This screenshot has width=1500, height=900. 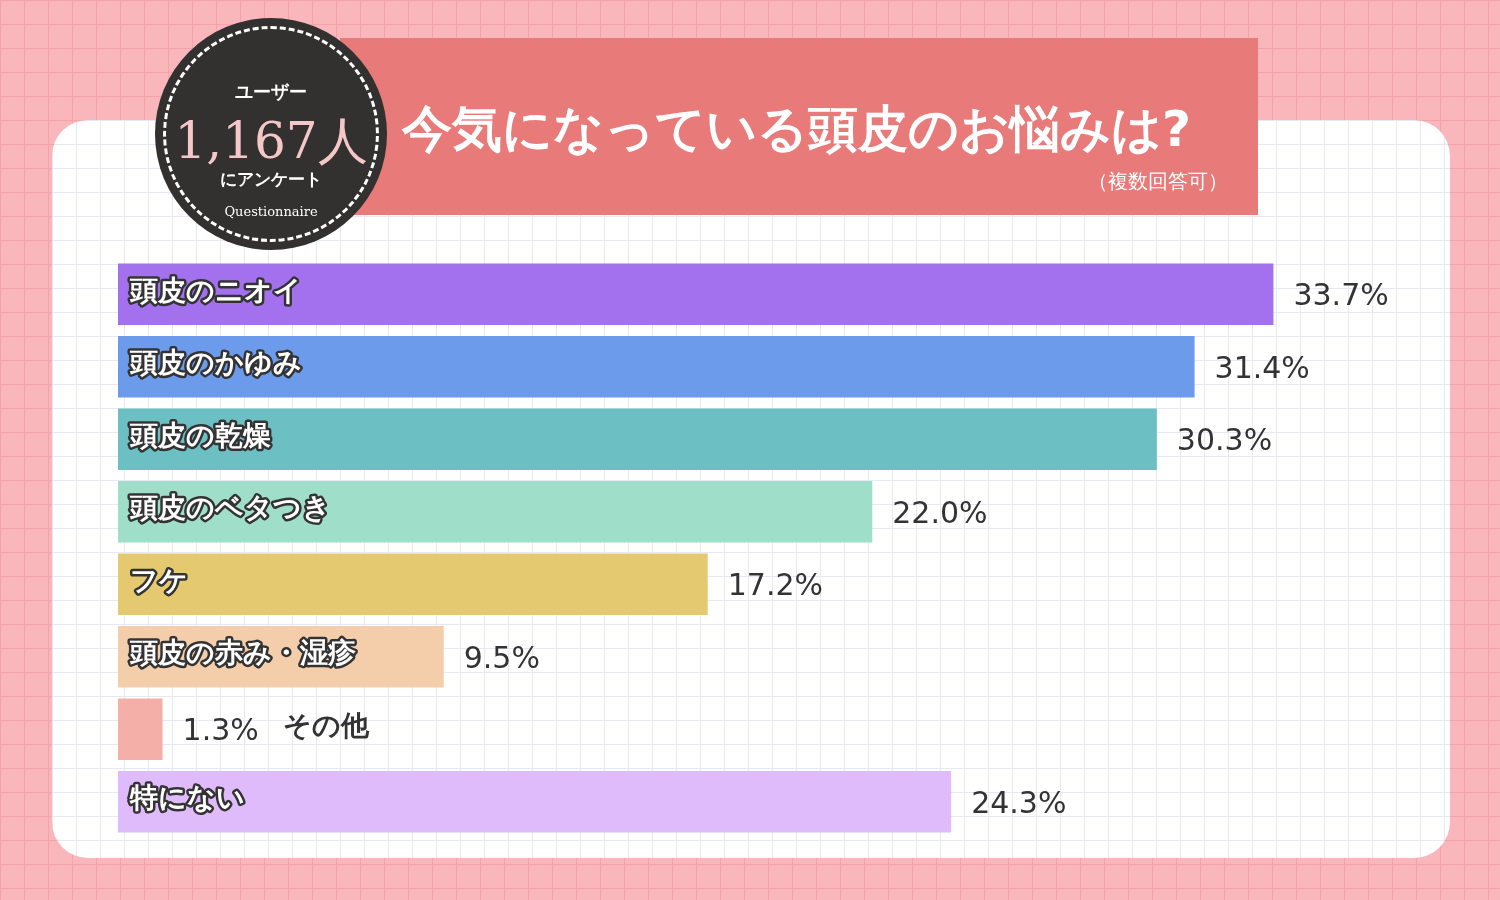 What do you see at coordinates (271, 211) in the screenshot?
I see `text: Questionnaire` at bounding box center [271, 211].